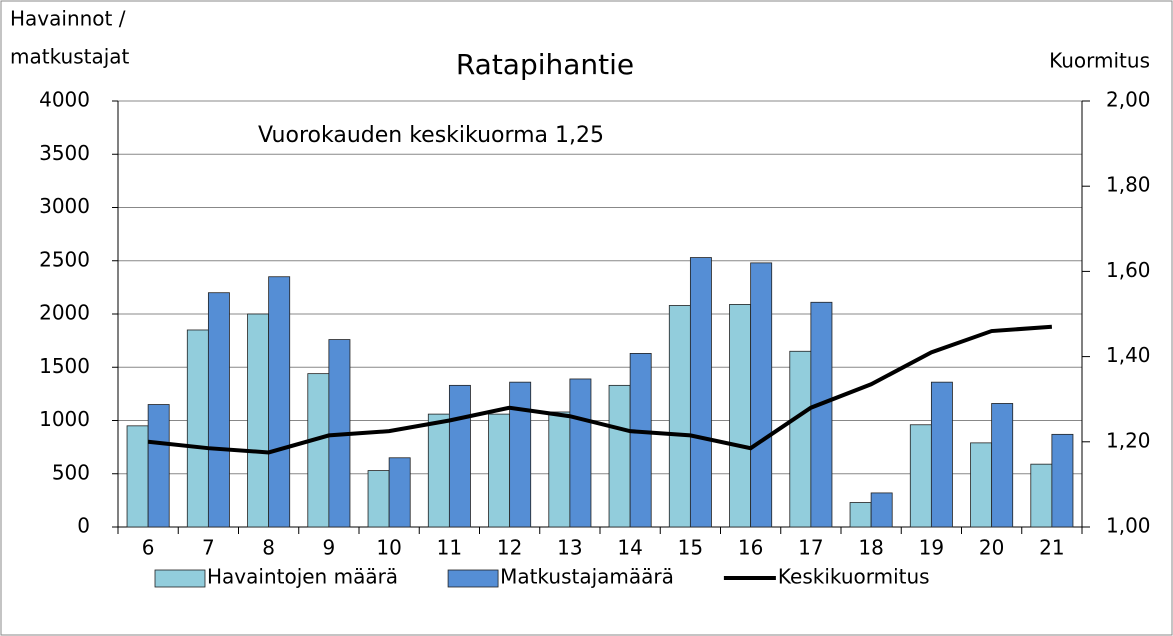  Describe the element at coordinates (64, 100) in the screenshot. I see `y-tick-label: 4000` at that location.